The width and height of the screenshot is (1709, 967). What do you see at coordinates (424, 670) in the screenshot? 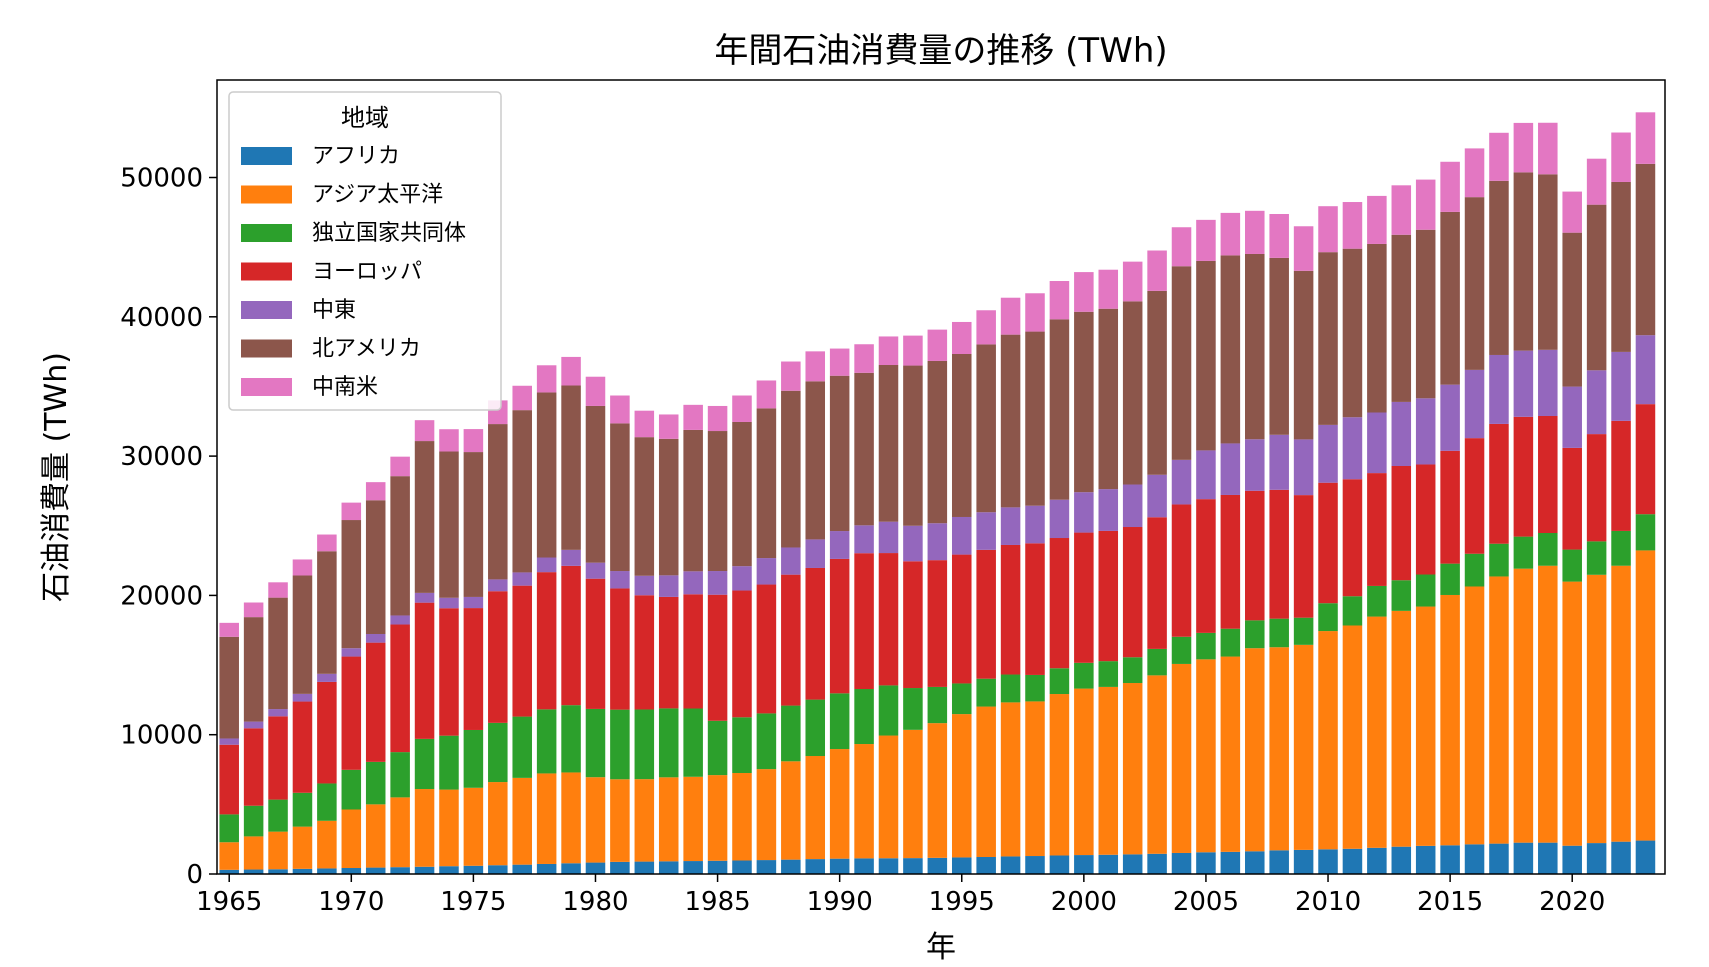
I see `bar-3-1973` at bounding box center [424, 670].